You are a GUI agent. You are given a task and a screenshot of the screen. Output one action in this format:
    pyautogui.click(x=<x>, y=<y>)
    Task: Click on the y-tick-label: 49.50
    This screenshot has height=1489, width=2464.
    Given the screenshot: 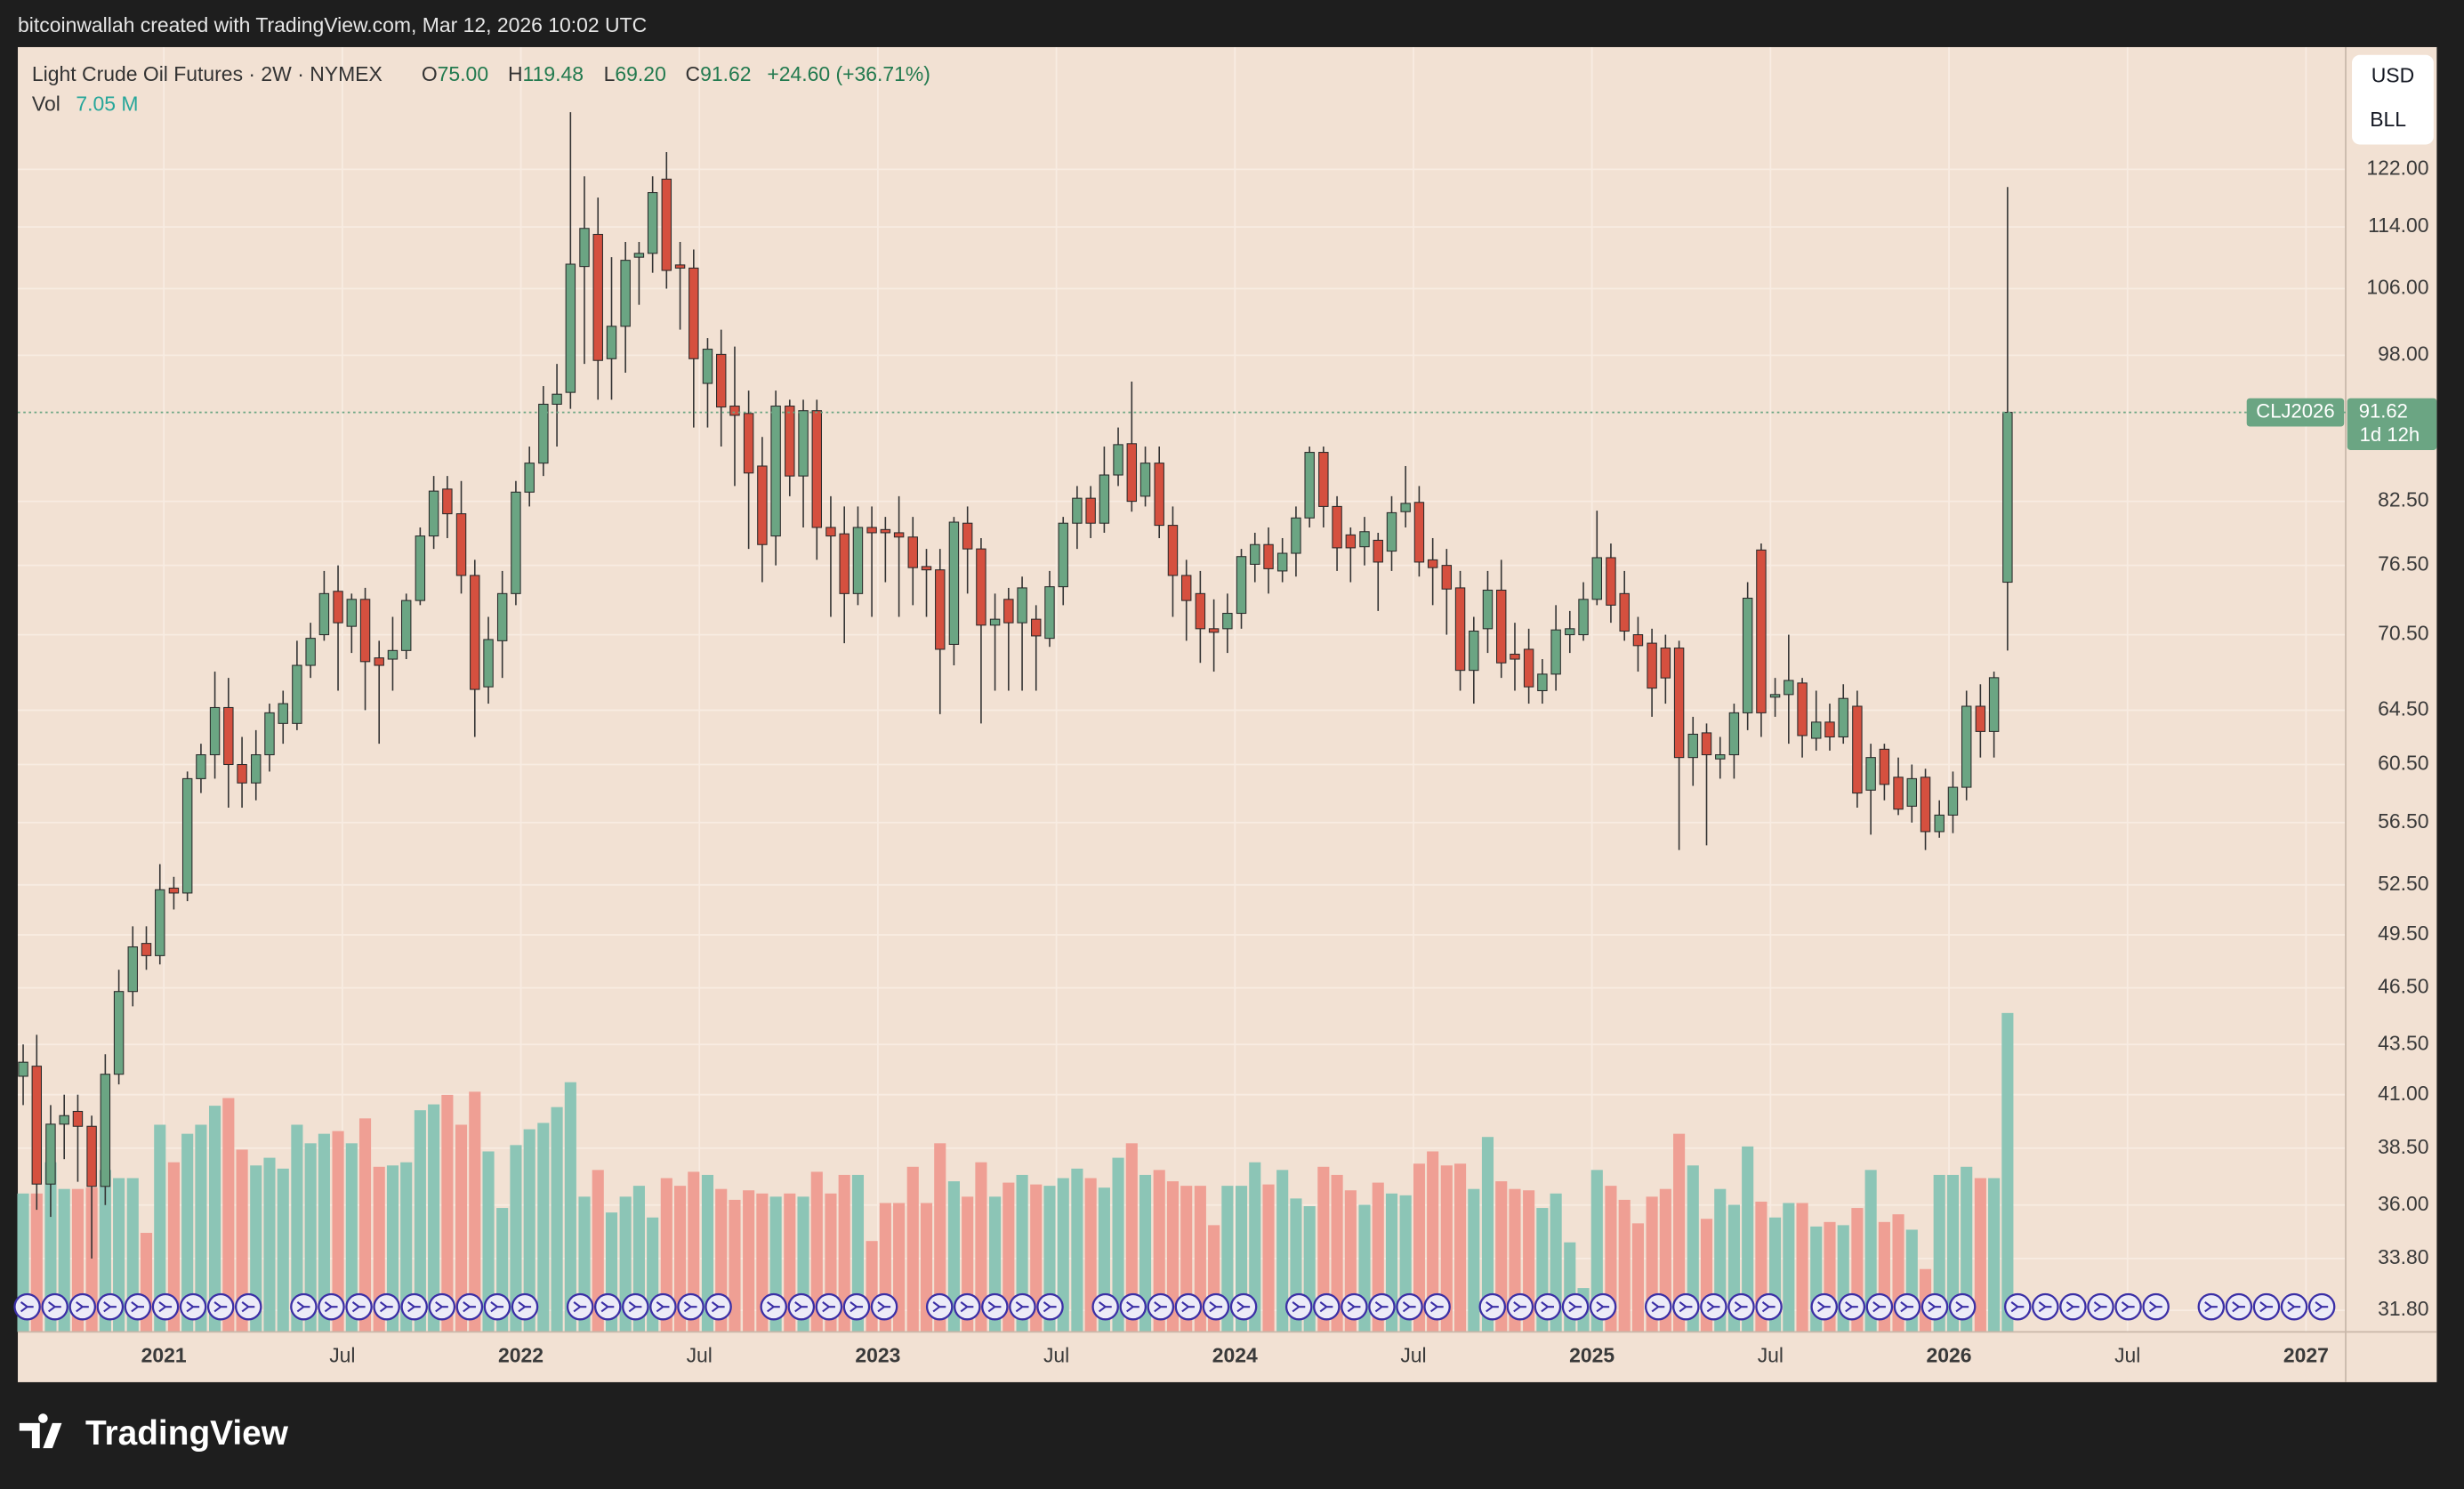 What is the action you would take?
    pyautogui.click(x=2403, y=933)
    